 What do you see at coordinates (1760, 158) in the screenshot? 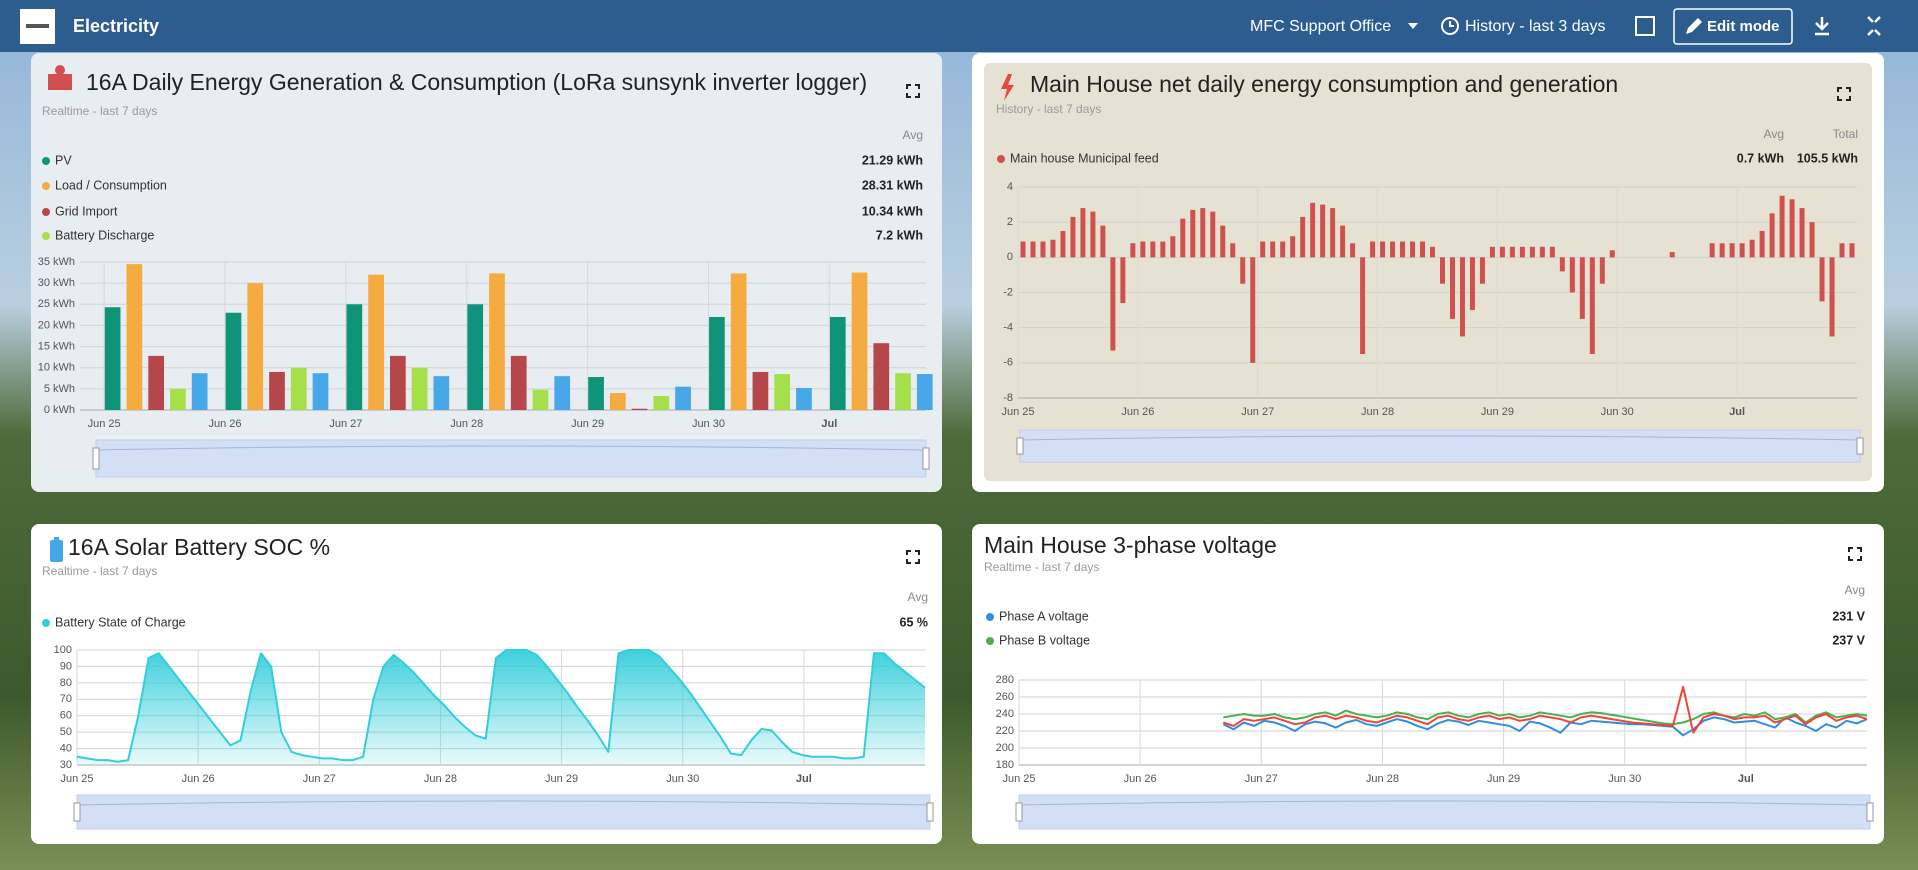
I see `avg-value: 0.7 kWh` at bounding box center [1760, 158].